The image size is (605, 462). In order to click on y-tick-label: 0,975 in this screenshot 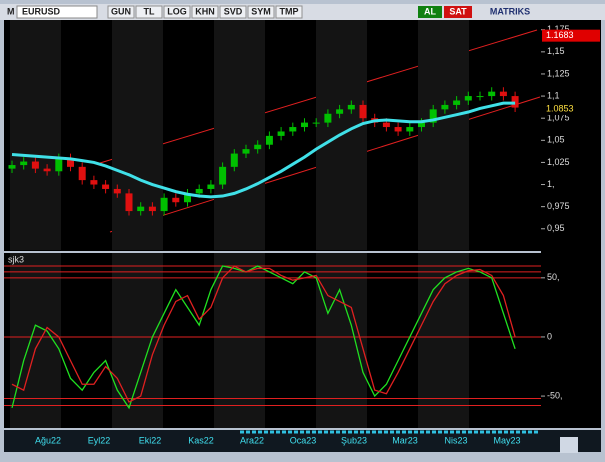, I will do `click(558, 206)`.